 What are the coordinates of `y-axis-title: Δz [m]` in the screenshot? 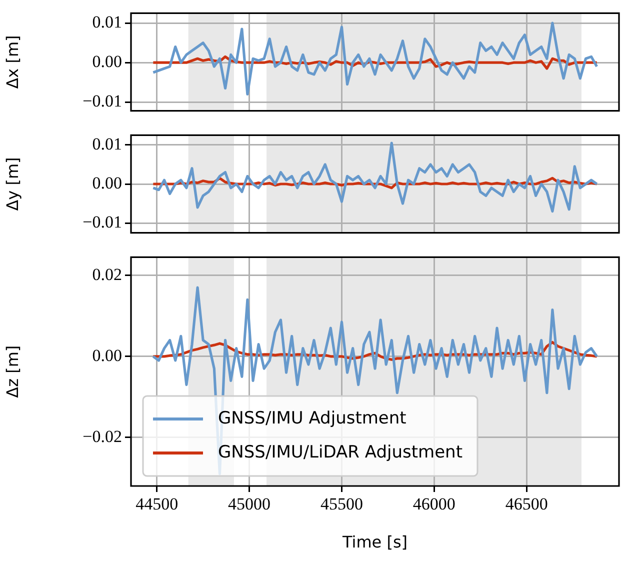 It's located at (12, 371).